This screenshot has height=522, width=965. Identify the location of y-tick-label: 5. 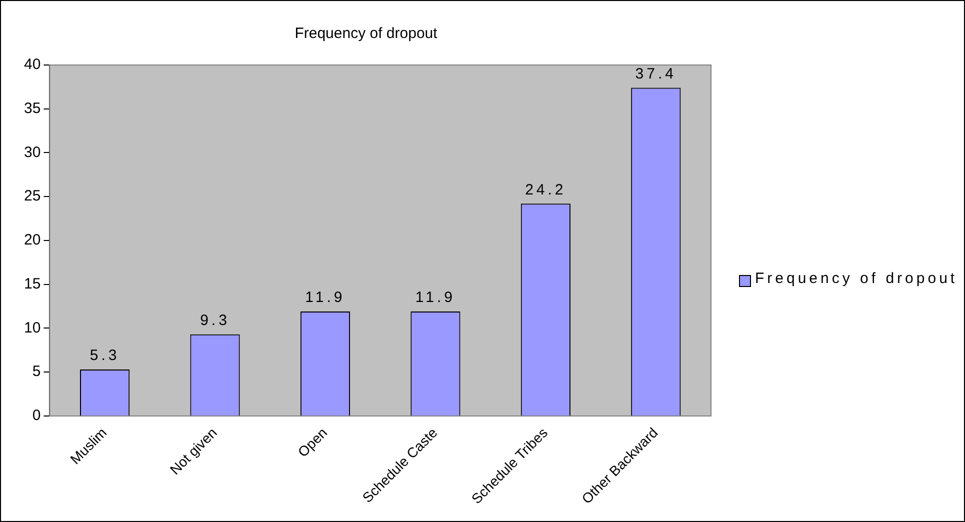
(36, 371).